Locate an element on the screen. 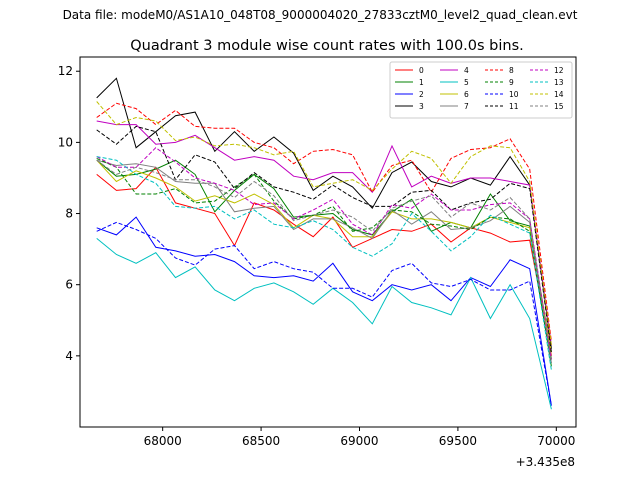  x-axis: 68000 68500 69000 69500 70000 is located at coordinates (359, 437).